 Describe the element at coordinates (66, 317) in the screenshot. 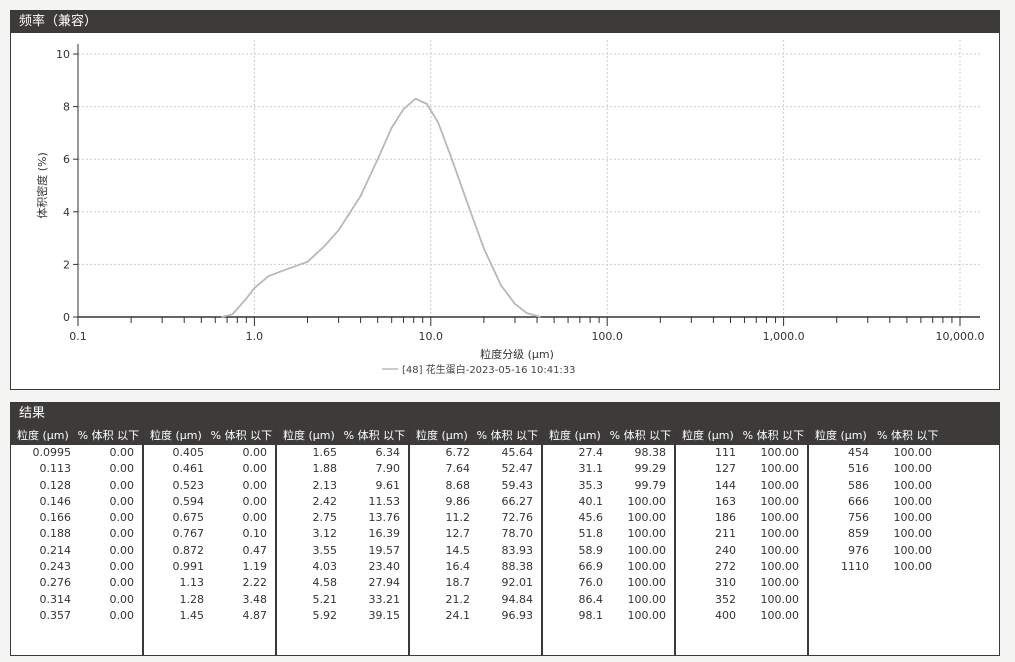

I see `y-tick-label: 0` at that location.